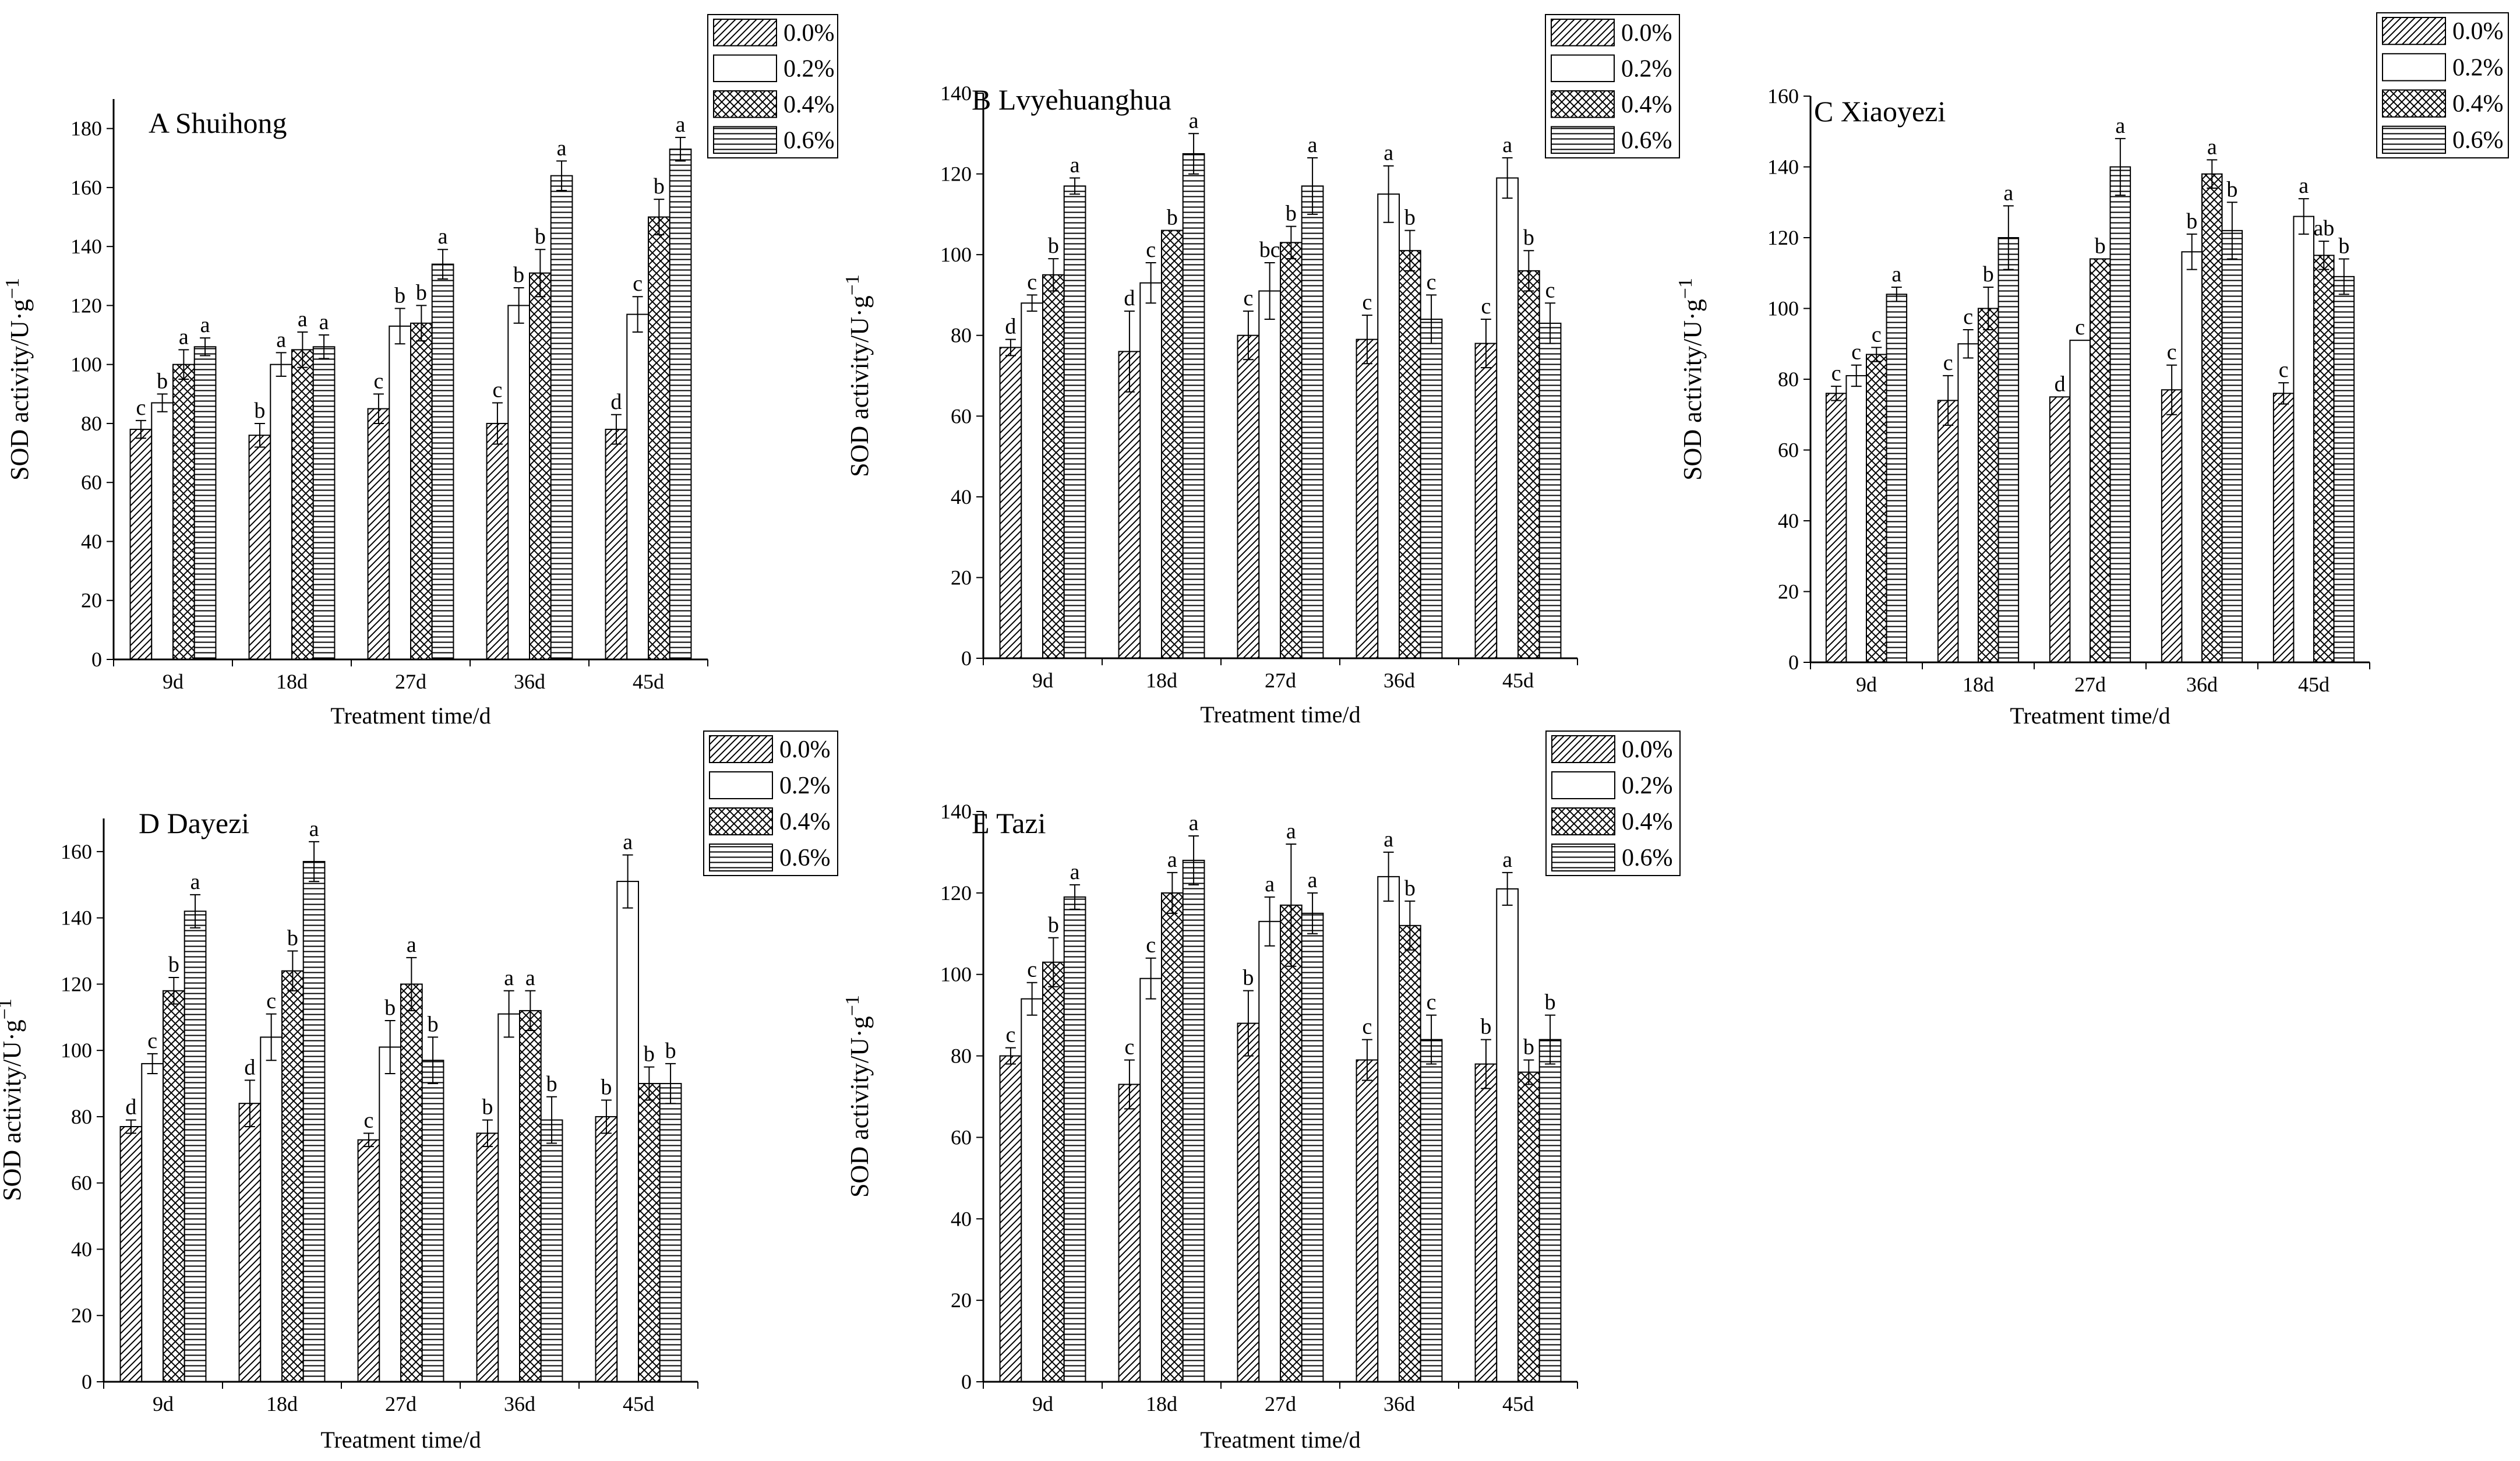 The width and height of the screenshot is (2520, 1461). I want to click on x-tick-label: 9d, so click(1042, 680).